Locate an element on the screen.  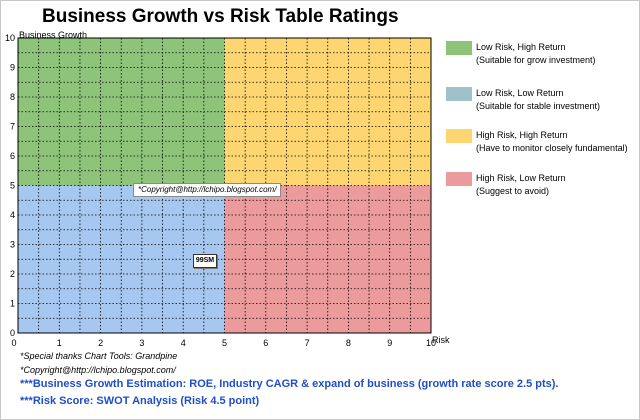
legend-item-high-risk-low-return: High Risk, Low Return (Suggest to avoid) is located at coordinates (521, 185).